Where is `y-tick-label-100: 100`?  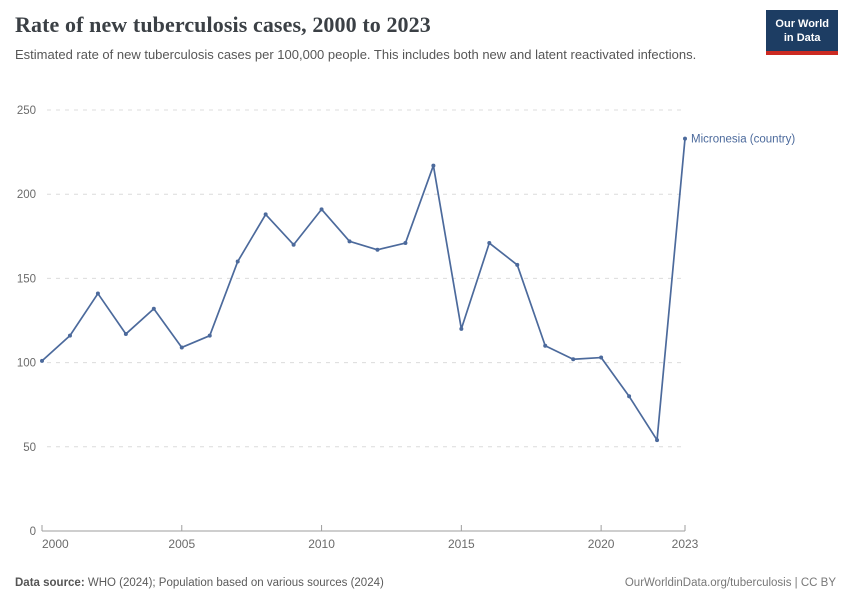 y-tick-label-100: 100 is located at coordinates (26, 364).